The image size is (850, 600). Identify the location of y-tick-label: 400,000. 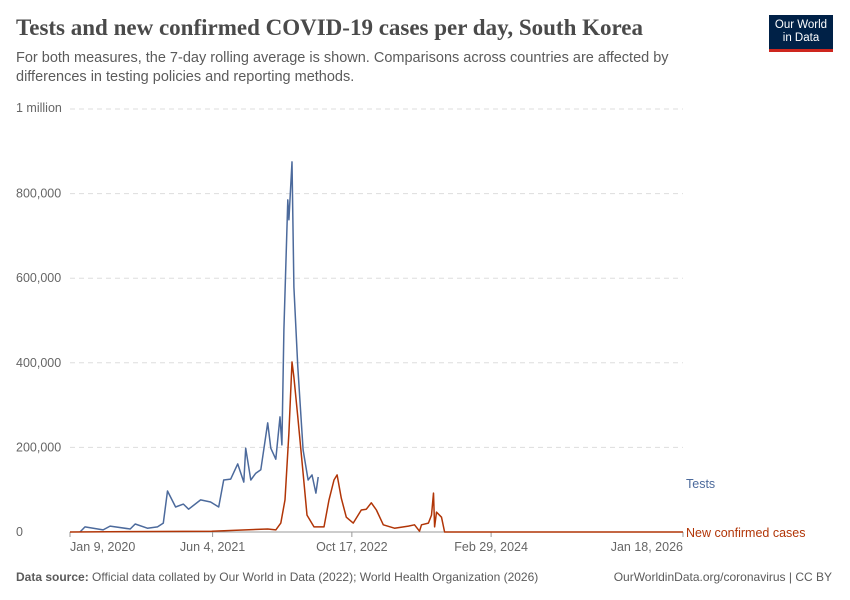
(38, 363).